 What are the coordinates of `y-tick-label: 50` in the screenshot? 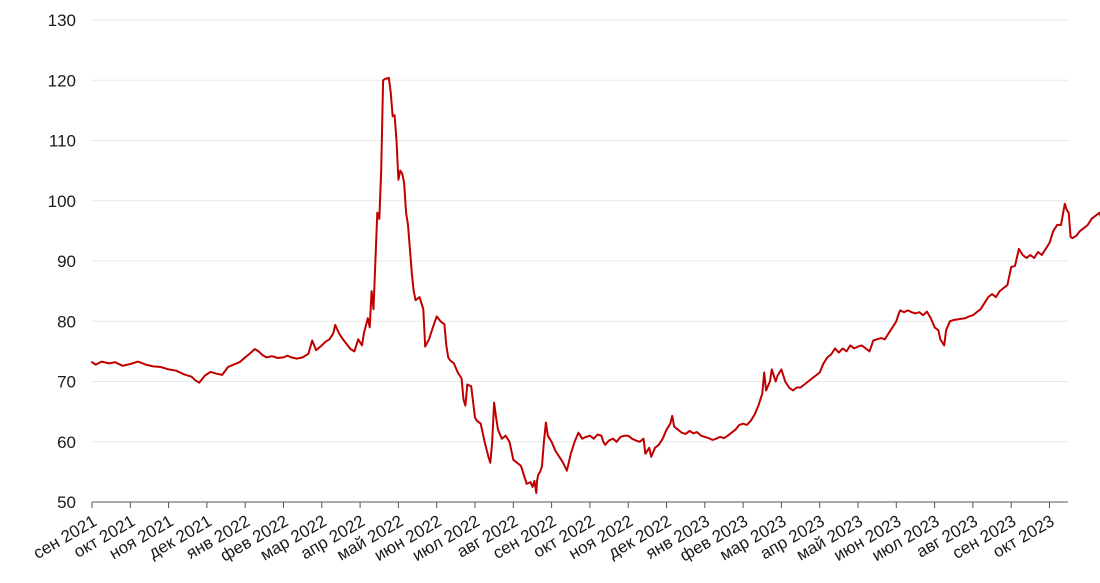 It's located at (66, 502).